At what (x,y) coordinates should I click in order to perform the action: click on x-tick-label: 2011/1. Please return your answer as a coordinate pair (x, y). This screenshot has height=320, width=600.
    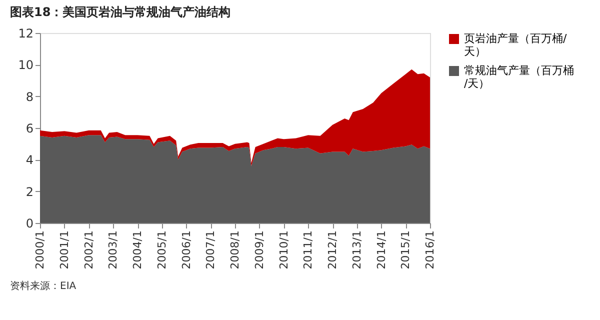
    Looking at the image, I should click on (308, 250).